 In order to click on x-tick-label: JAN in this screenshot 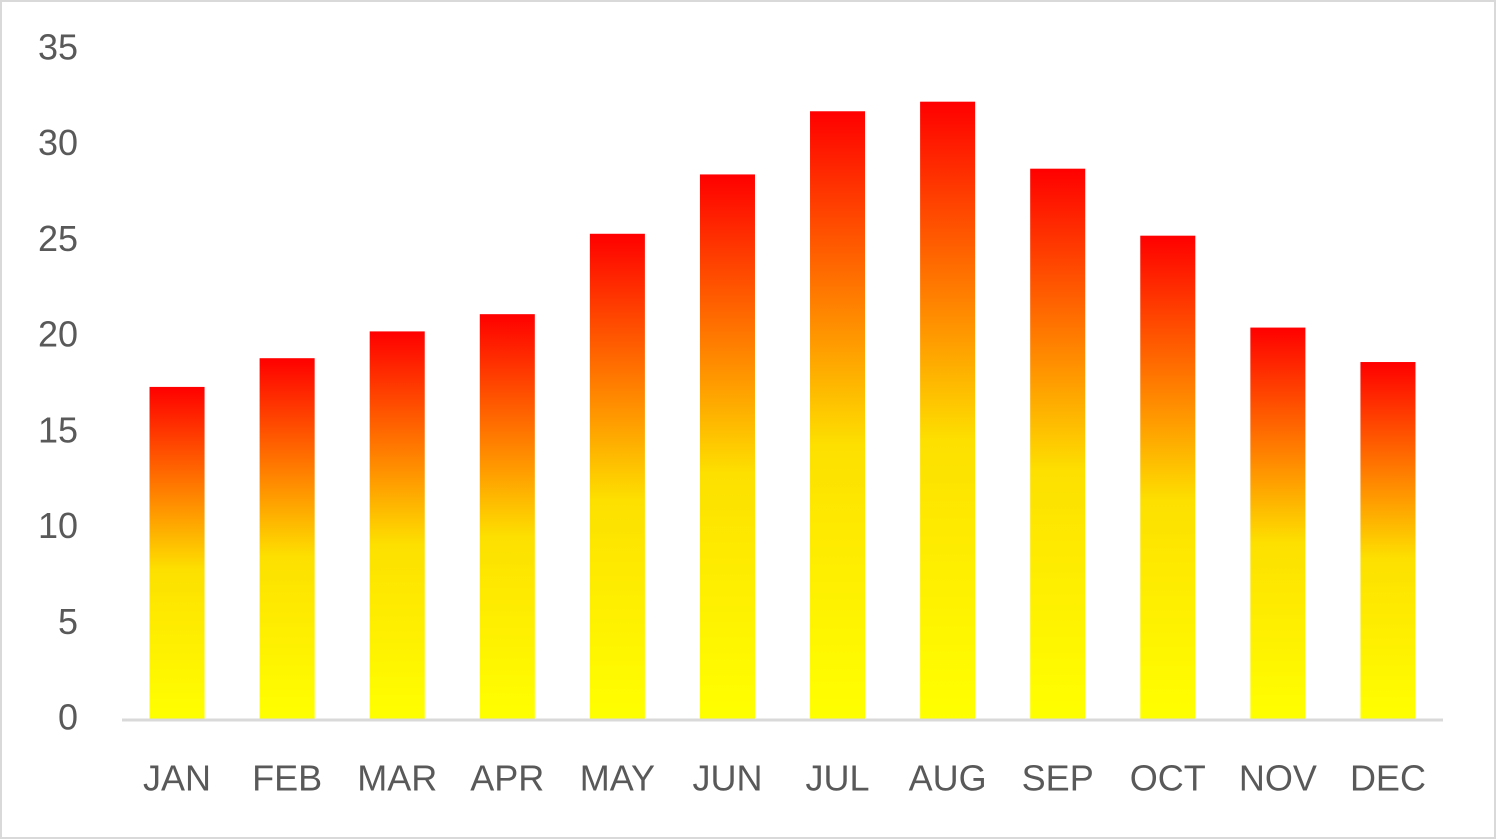, I will do `click(177, 778)`.